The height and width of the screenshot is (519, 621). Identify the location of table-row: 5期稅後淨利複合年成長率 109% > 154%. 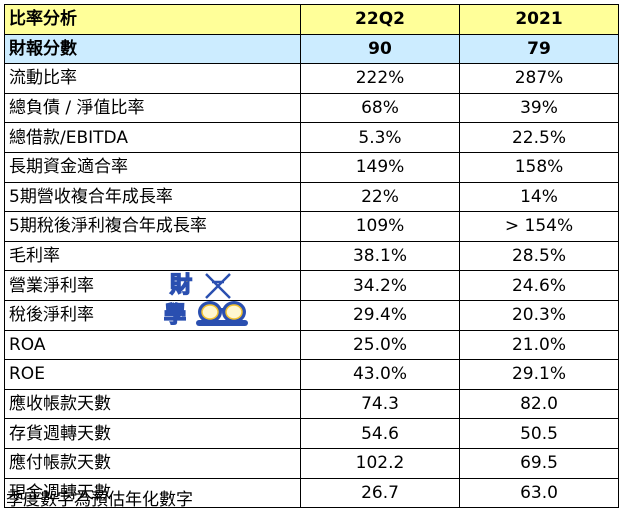
(311, 226).